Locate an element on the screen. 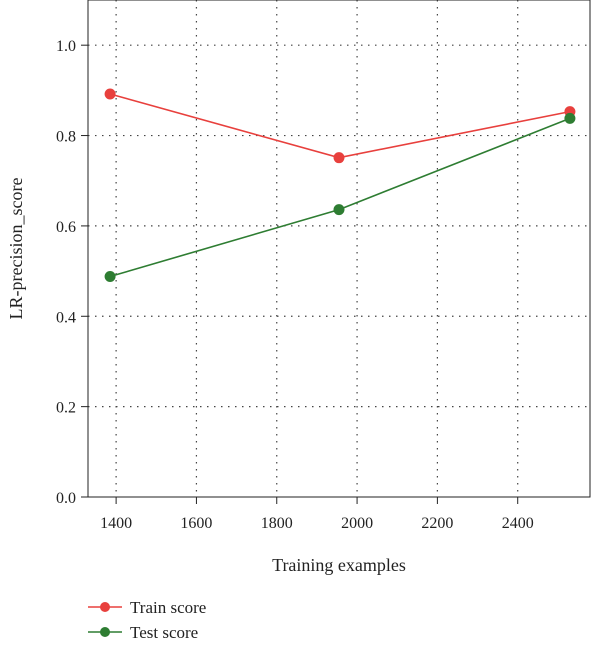 Image resolution: width=600 pixels, height=646 pixels. legend: Train score Test score is located at coordinates (147, 620).